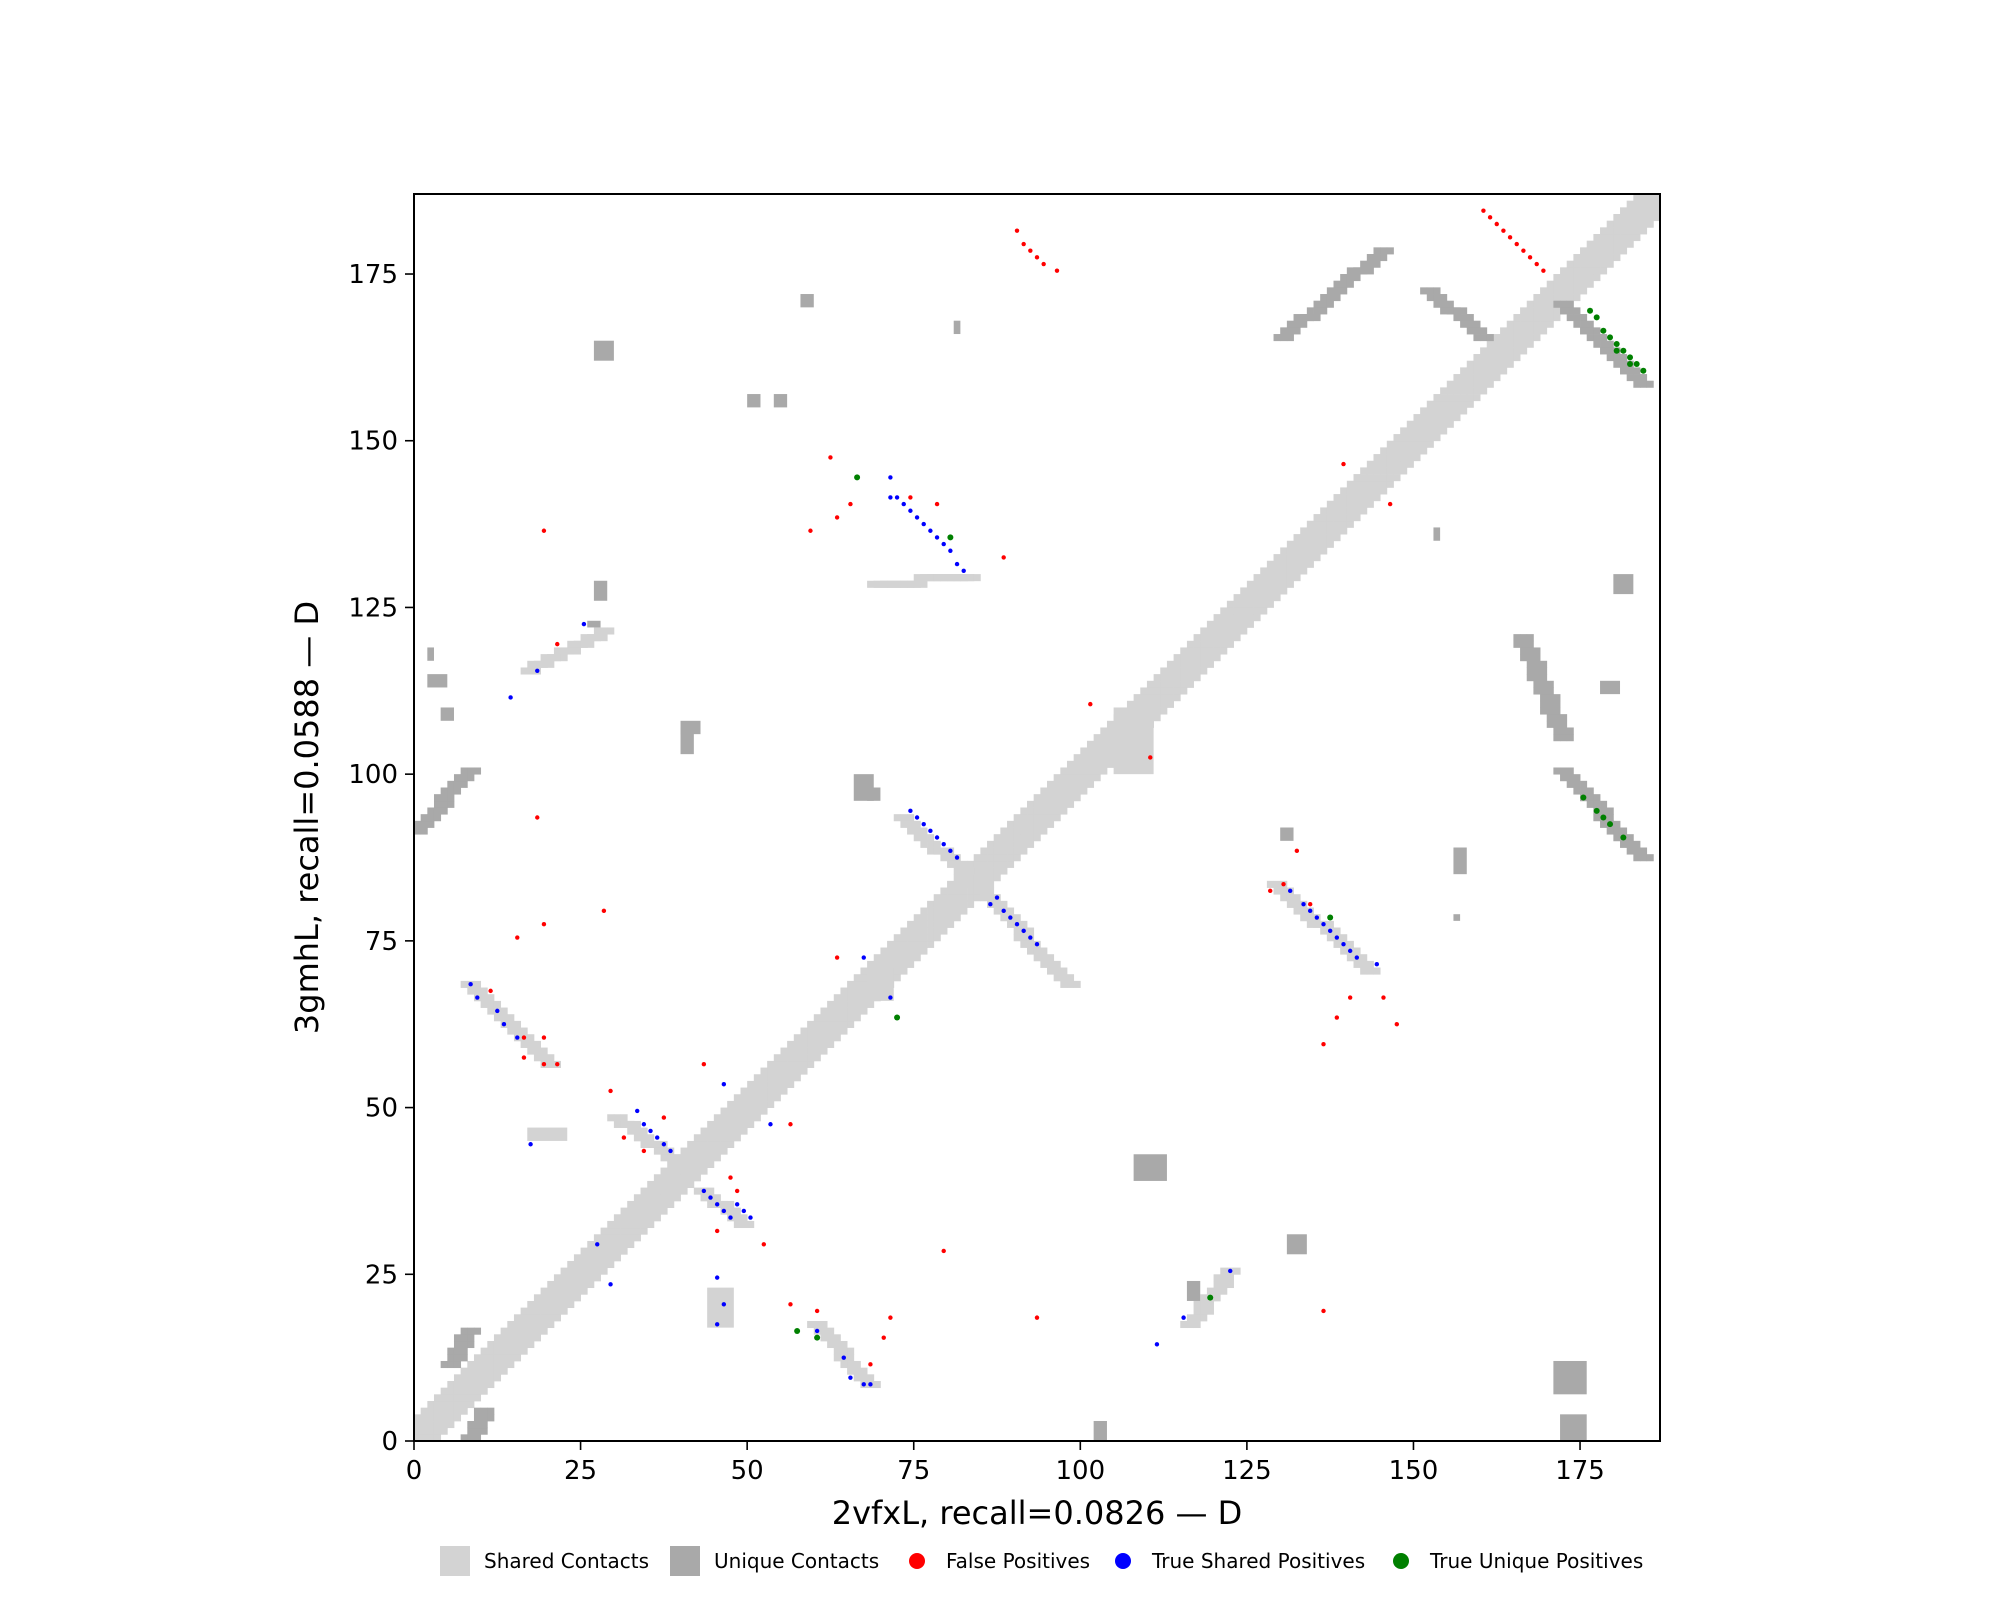 Image resolution: width=2000 pixels, height=1600 pixels. I want to click on unique-contact-block, so click(1150, 1167).